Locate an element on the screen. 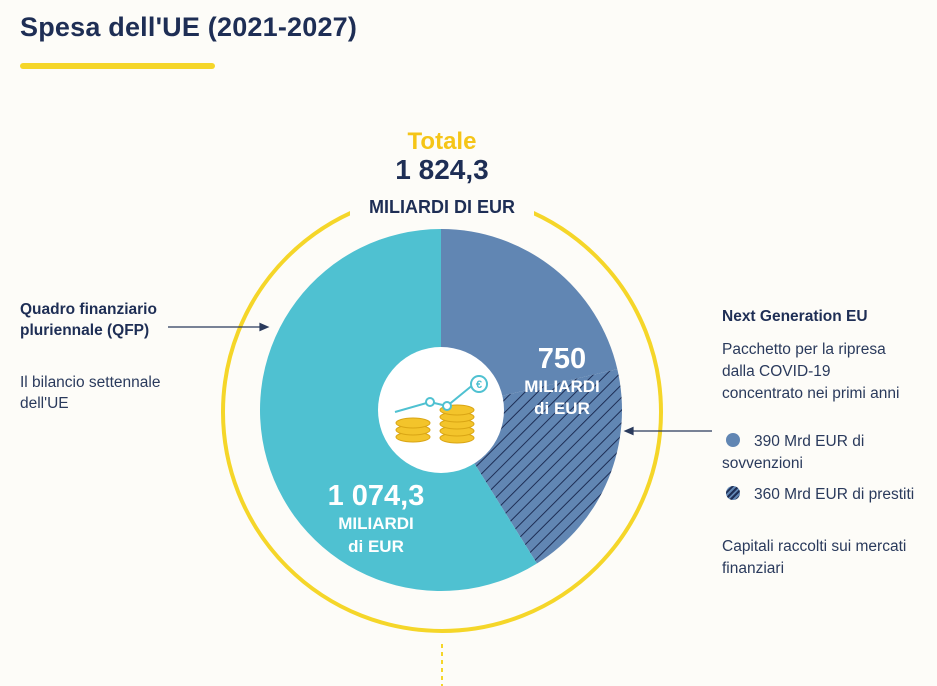  ngeu-unit-line2: di EUR is located at coordinates (562, 408).